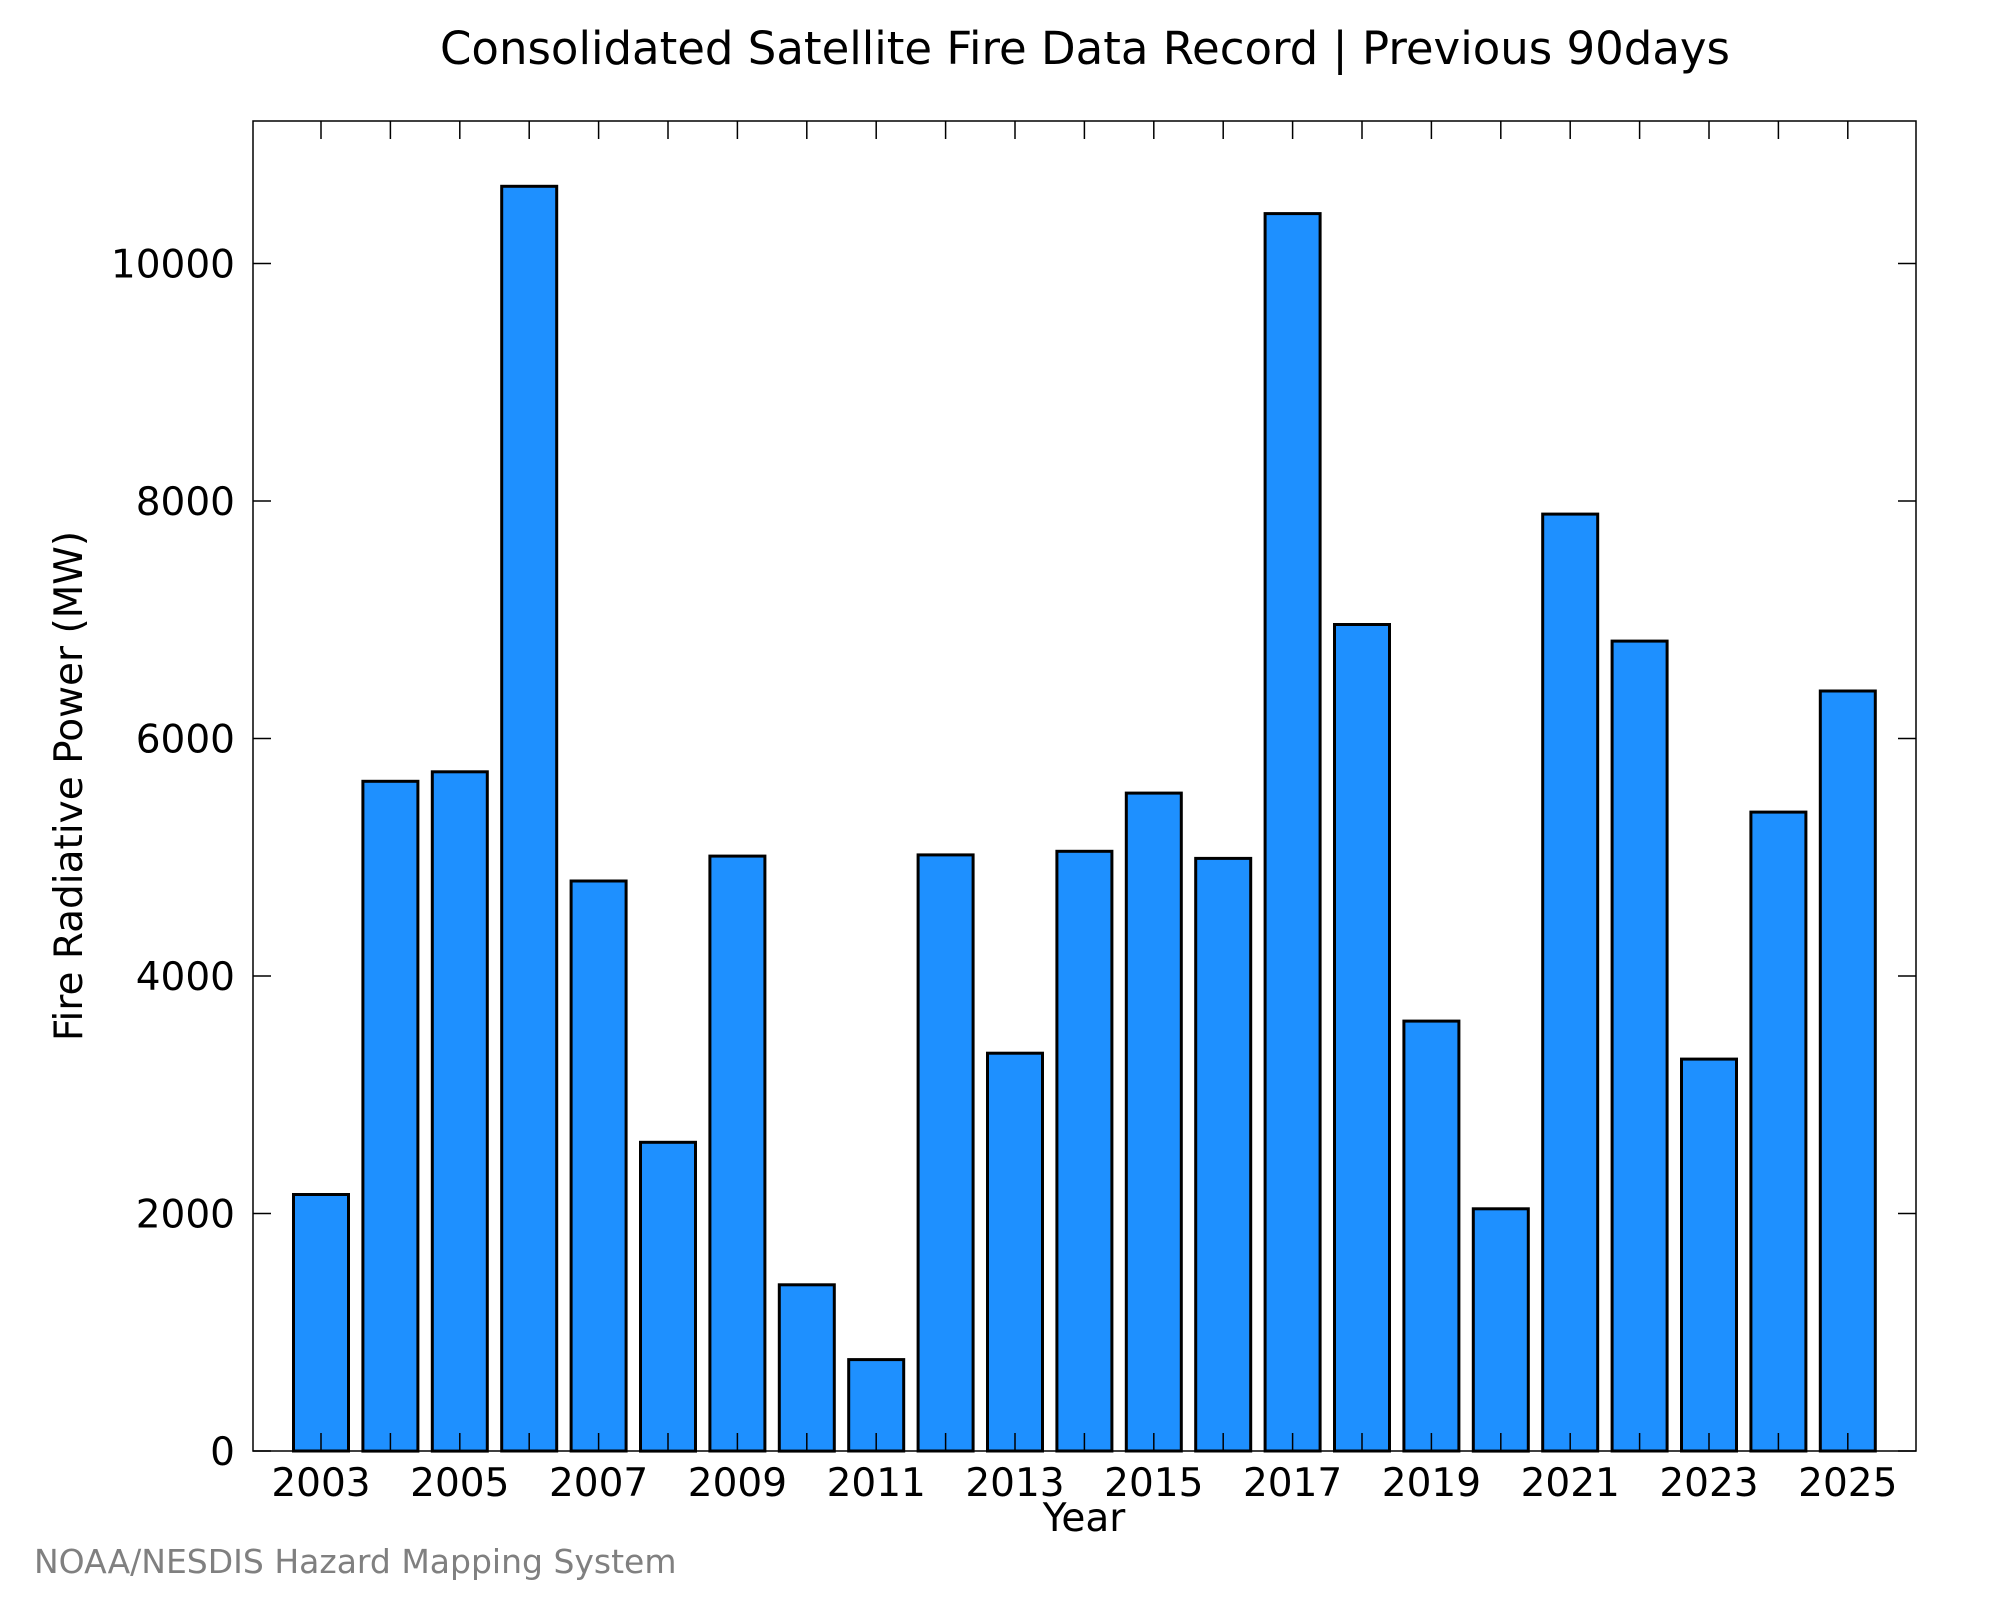 This screenshot has height=1600, width=2000. Describe the element at coordinates (173, 265) in the screenshot. I see `y-tick-label: 10000` at that location.